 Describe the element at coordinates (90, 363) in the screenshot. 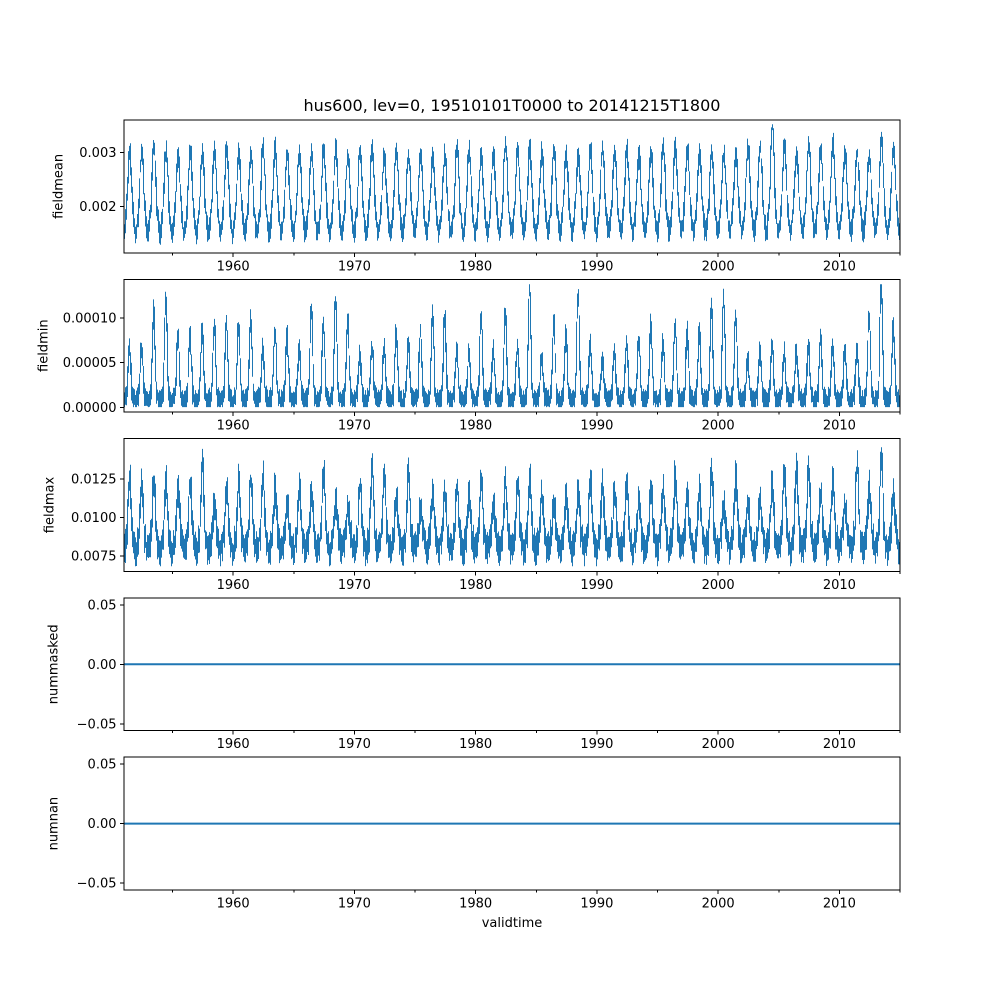

I see `ytick-label: 0.00005` at that location.